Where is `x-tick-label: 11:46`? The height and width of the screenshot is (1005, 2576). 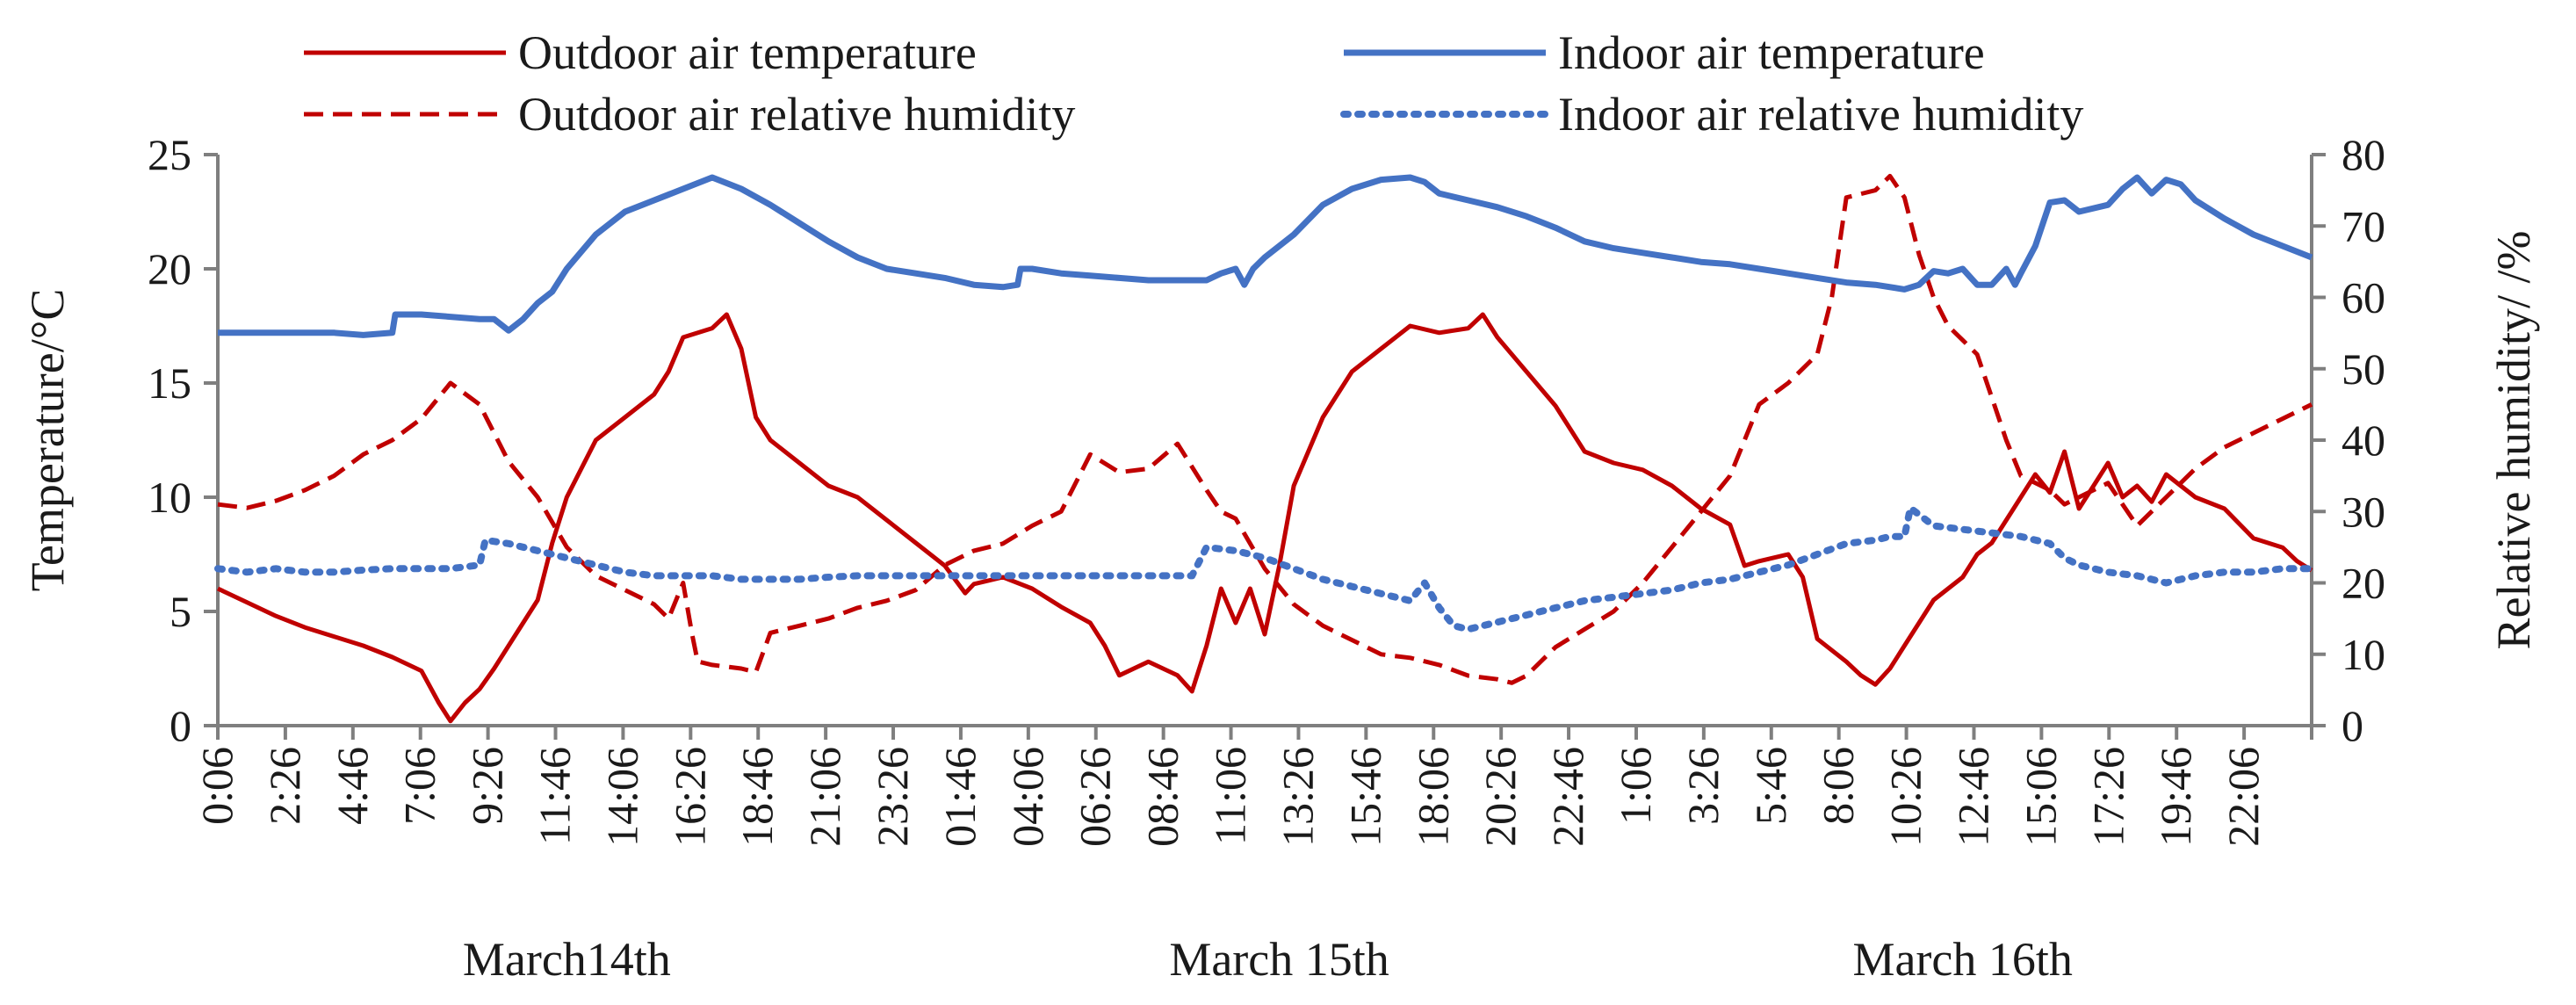 x-tick-label: 11:46 is located at coordinates (555, 796).